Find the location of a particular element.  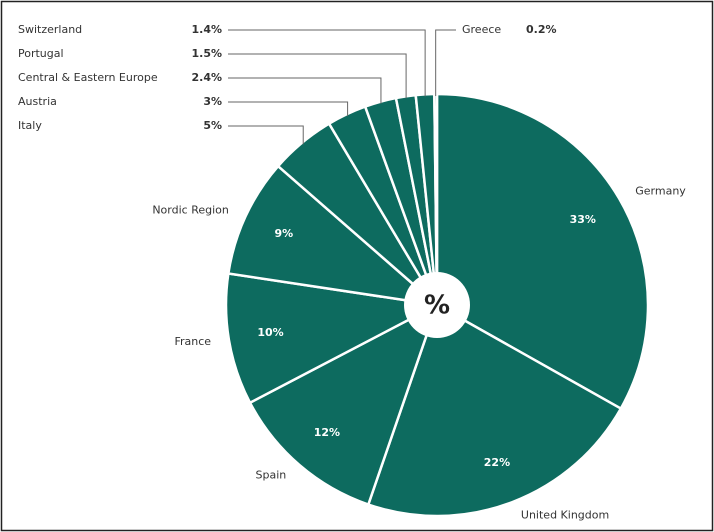

category-label: United Kingdom is located at coordinates (565, 514).